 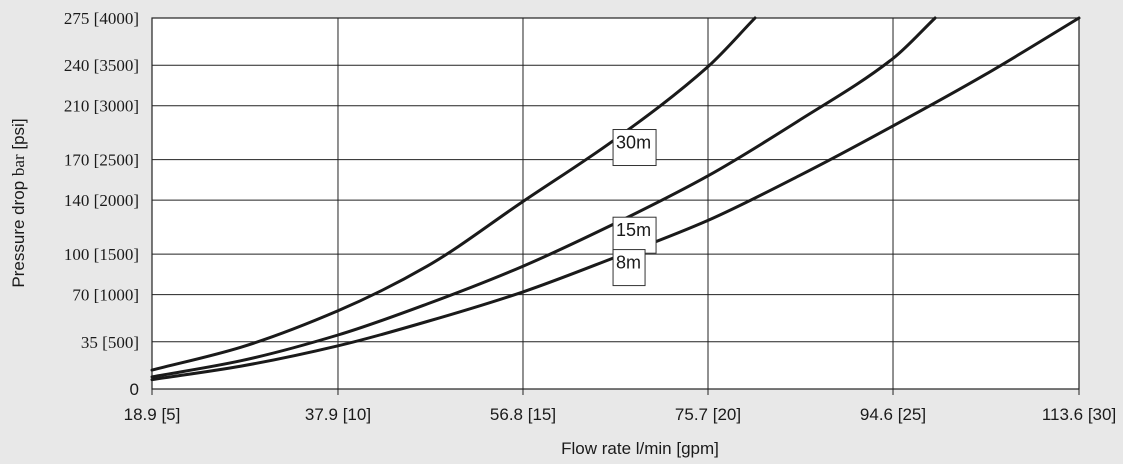 I want to click on series-label-15m: 15m, so click(x=634, y=235).